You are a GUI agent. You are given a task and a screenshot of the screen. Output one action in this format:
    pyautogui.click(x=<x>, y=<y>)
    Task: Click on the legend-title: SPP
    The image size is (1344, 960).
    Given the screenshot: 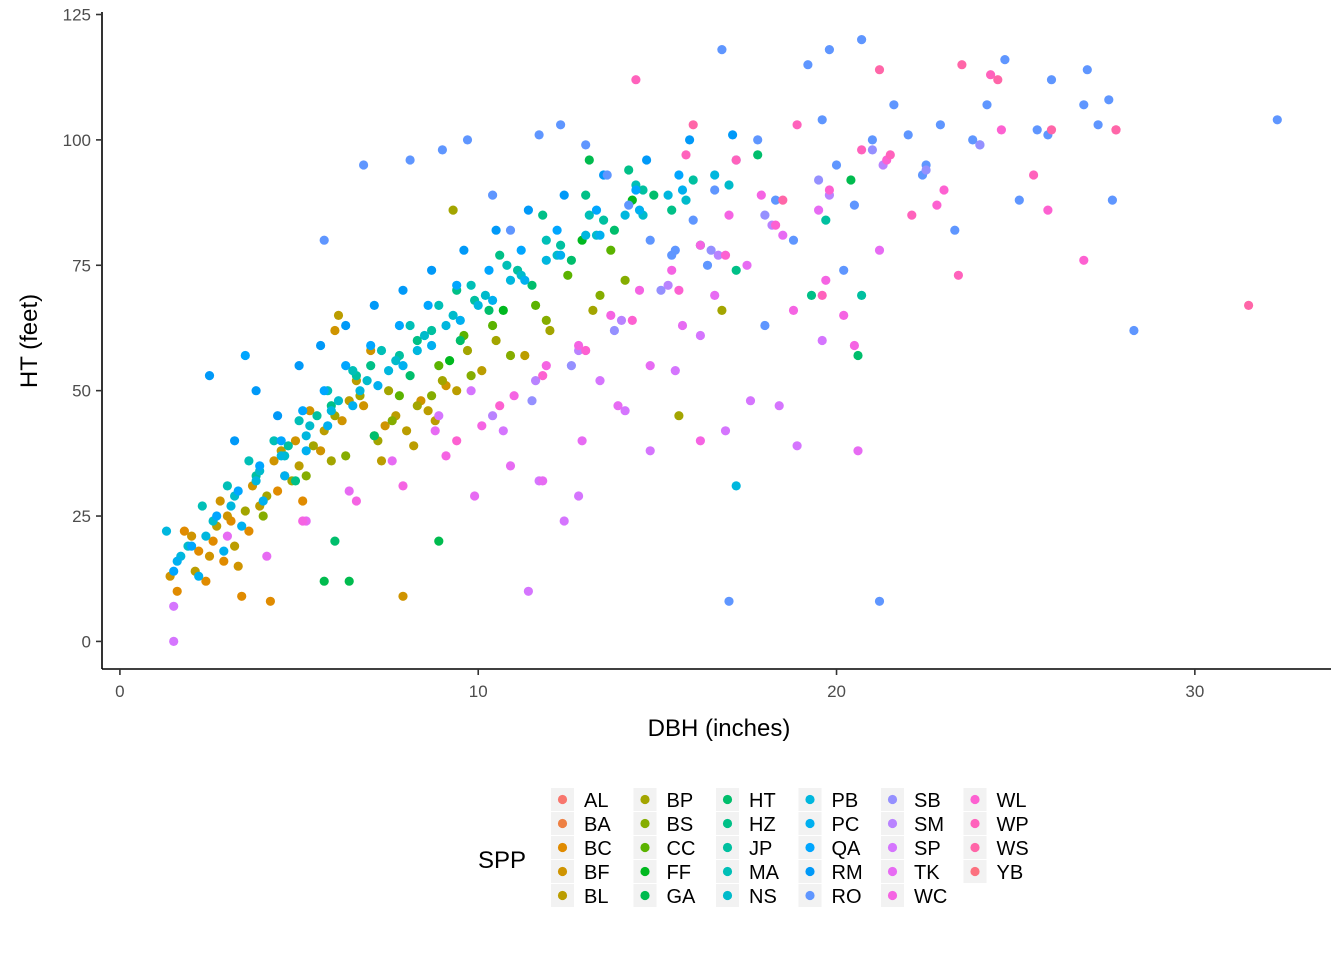 What is the action you would take?
    pyautogui.click(x=502, y=860)
    